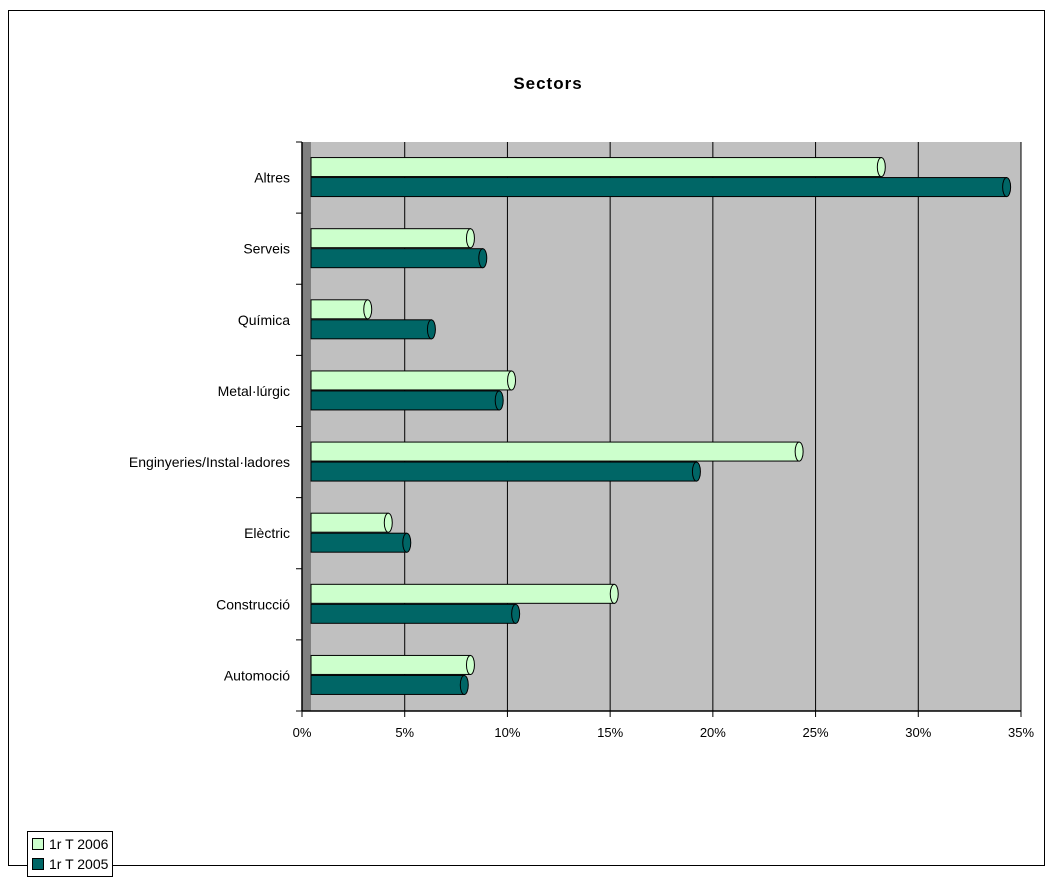 The width and height of the screenshot is (1053, 877). I want to click on y-tick-label: Automoció, so click(257, 675).